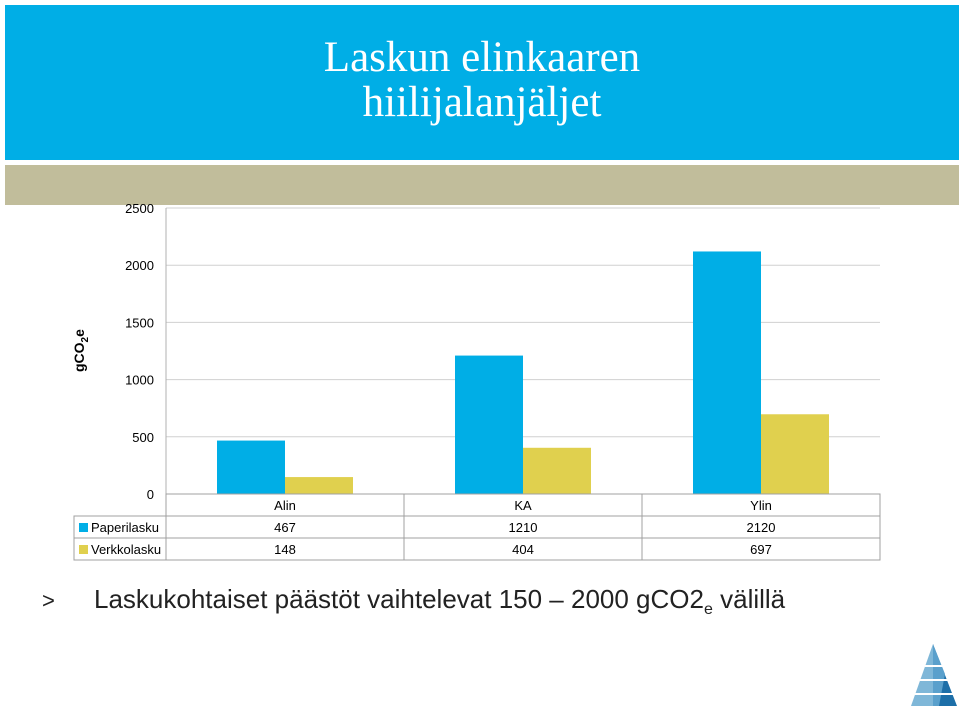  What do you see at coordinates (557, 470) in the screenshot?
I see `bar-verkkolasku-ka` at bounding box center [557, 470].